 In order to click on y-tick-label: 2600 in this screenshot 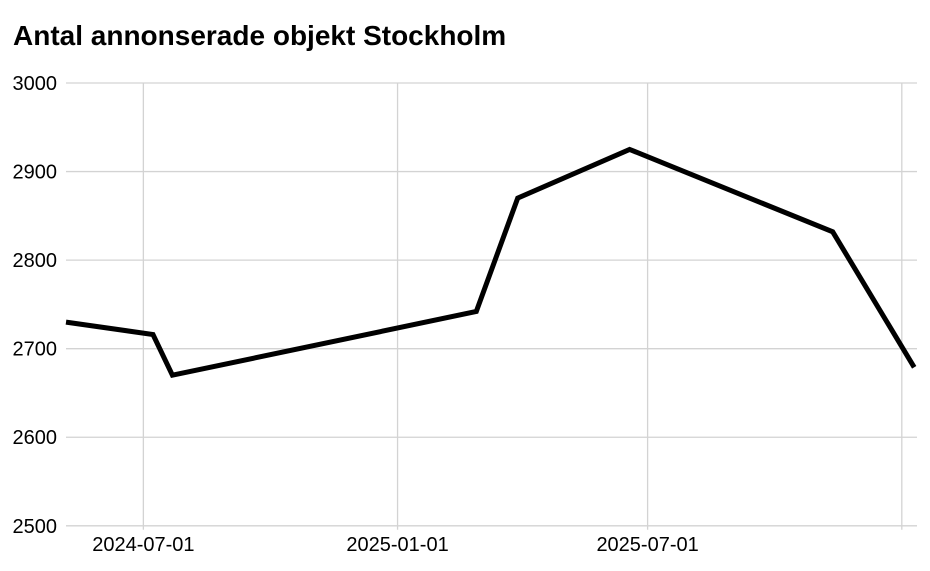, I will do `click(35, 438)`.